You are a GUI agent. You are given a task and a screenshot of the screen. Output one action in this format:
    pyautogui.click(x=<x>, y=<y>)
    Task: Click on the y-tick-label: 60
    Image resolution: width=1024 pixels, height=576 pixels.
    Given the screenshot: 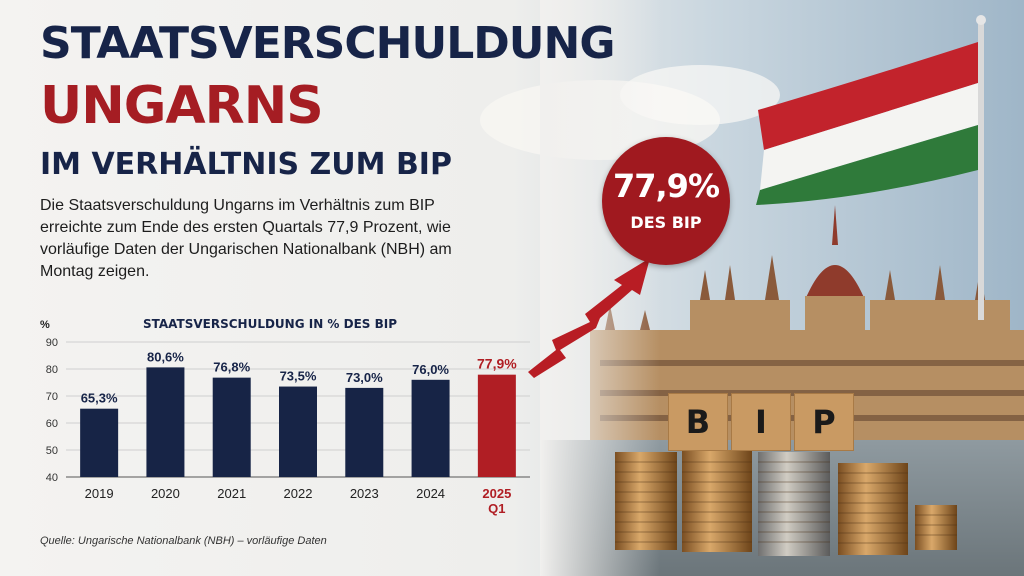 What is the action you would take?
    pyautogui.click(x=52, y=424)
    